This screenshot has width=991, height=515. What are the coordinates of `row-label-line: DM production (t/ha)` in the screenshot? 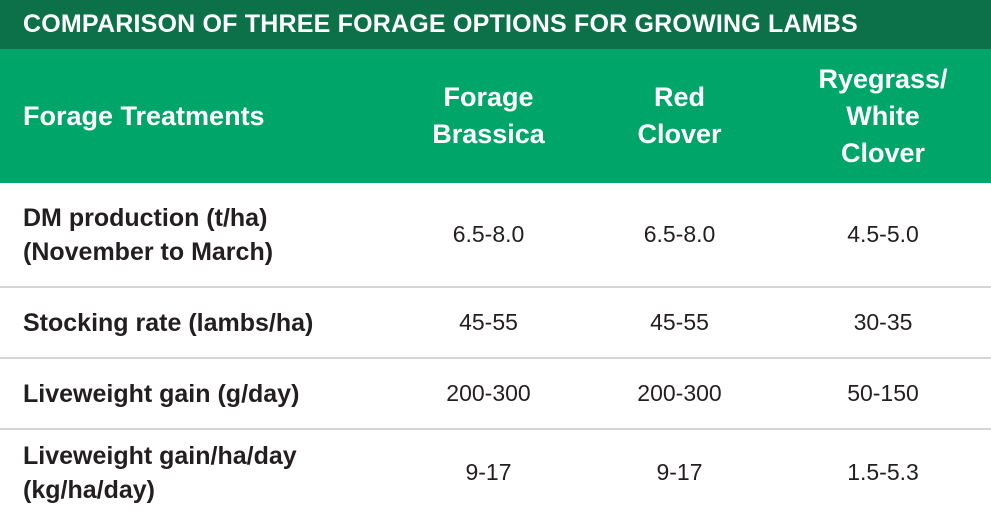 It's located at (145, 217).